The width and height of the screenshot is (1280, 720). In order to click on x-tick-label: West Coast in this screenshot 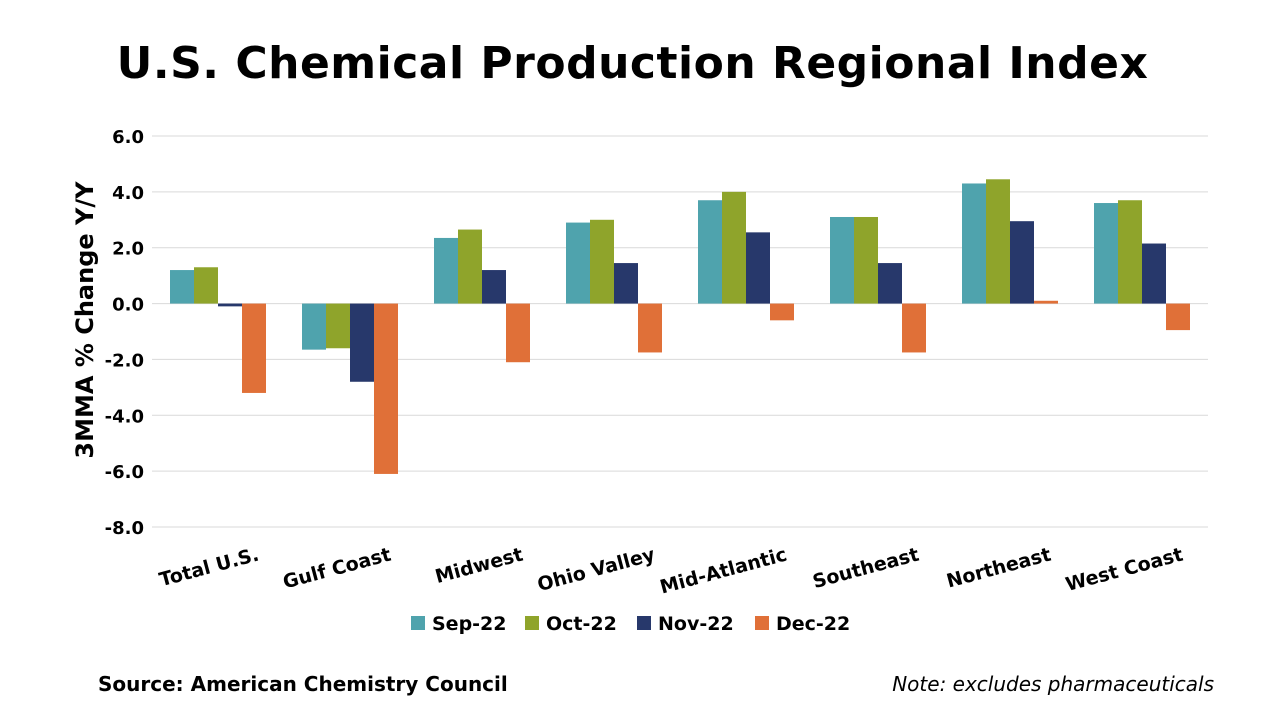, I will do `click(1124, 570)`.